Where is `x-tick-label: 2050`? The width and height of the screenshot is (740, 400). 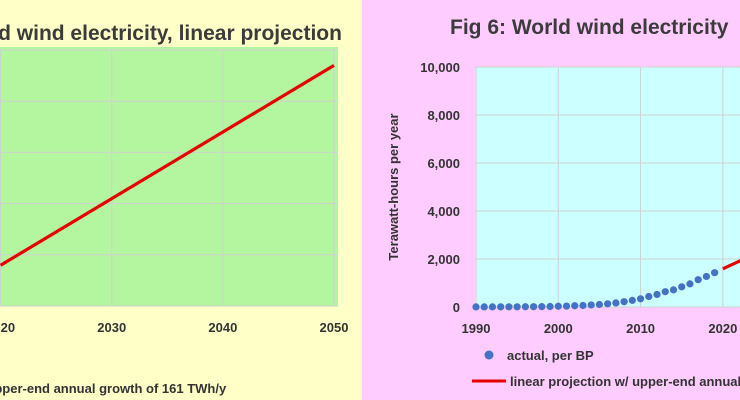
x-tick-label: 2050 is located at coordinates (334, 327).